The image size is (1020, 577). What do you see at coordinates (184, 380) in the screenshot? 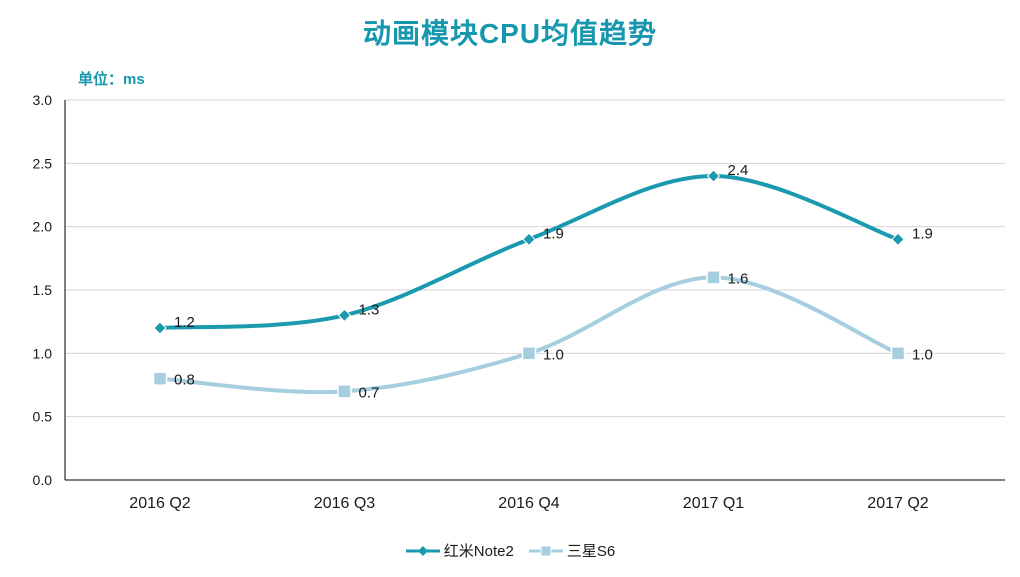
I see `data-point-label: 0.8` at bounding box center [184, 380].